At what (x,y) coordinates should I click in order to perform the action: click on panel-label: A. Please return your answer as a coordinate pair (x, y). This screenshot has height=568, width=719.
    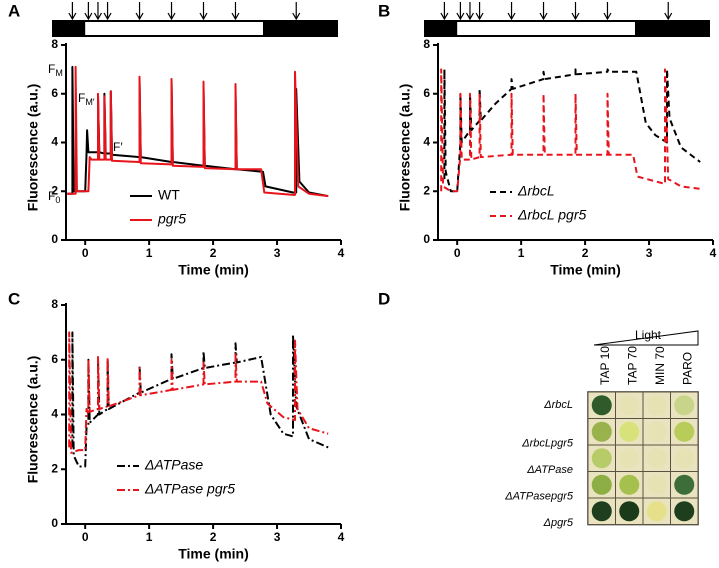
    Looking at the image, I should click on (14, 10).